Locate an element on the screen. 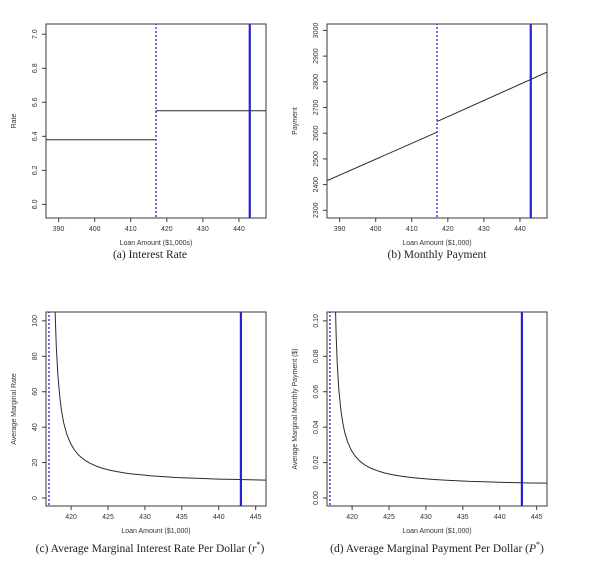 The width and height of the screenshot is (600, 576). y-tick-label: 0 is located at coordinates (35, 498).